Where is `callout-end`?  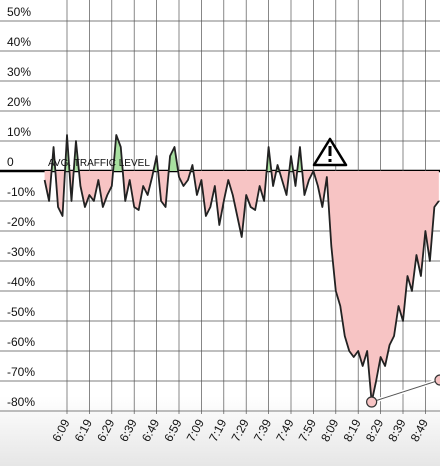
callout-end is located at coordinates (437, 380).